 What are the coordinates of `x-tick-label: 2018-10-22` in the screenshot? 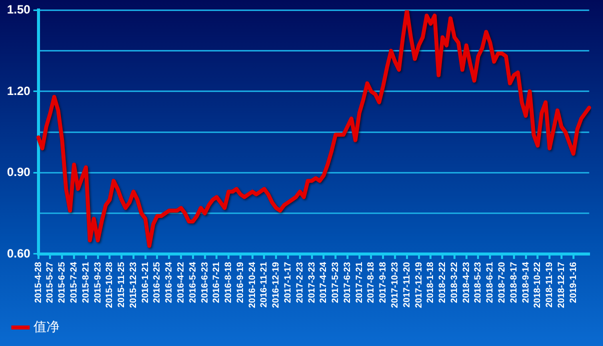 It's located at (537, 285).